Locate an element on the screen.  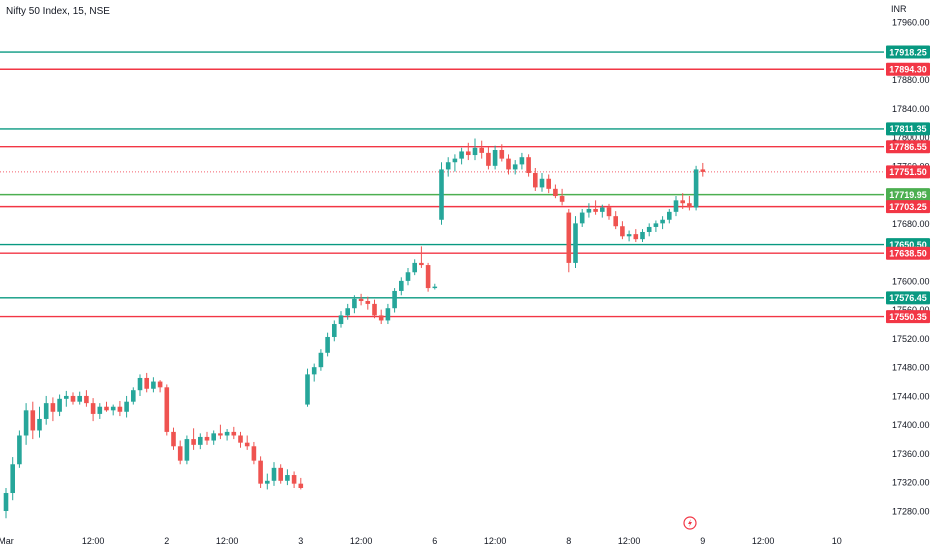
y-tick-label: 17400.00 is located at coordinates (911, 425).